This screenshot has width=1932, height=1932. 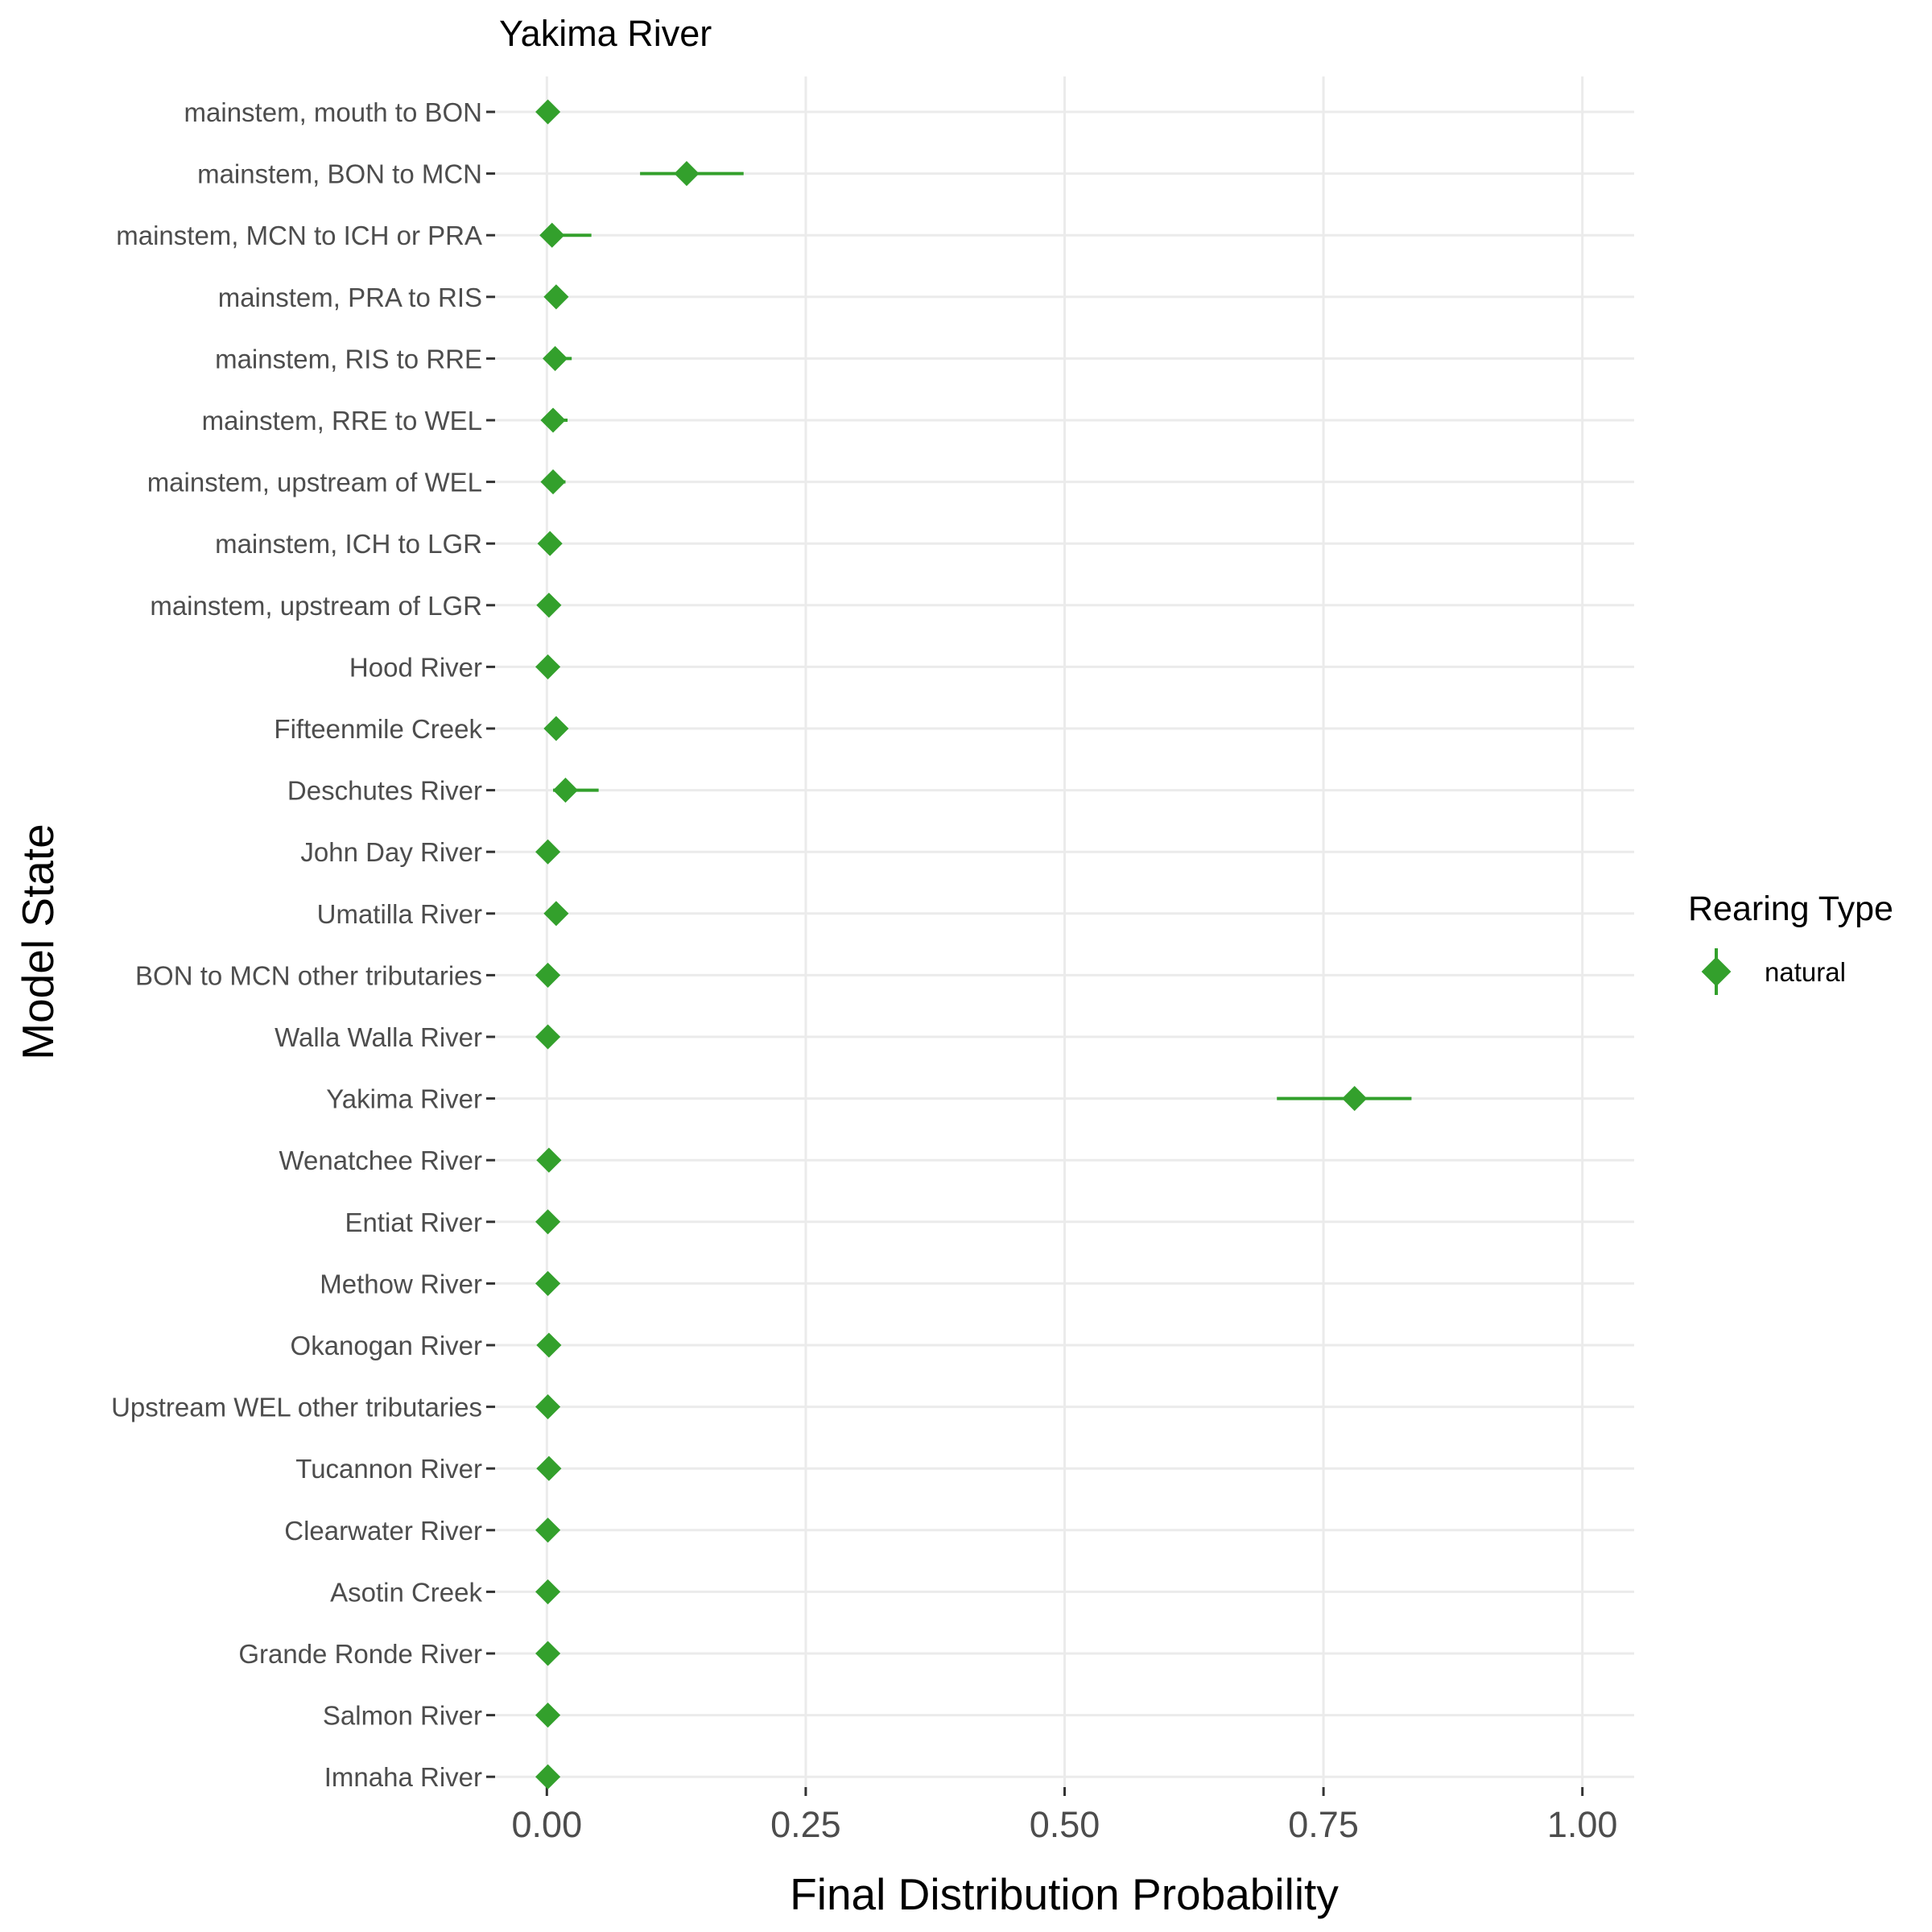 What do you see at coordinates (1716, 971) in the screenshot?
I see `legend-key-point` at bounding box center [1716, 971].